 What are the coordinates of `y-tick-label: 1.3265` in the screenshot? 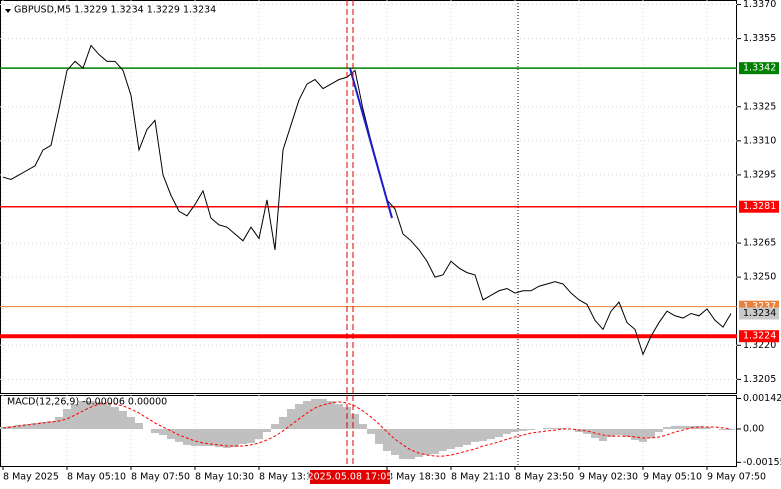 It's located at (759, 243).